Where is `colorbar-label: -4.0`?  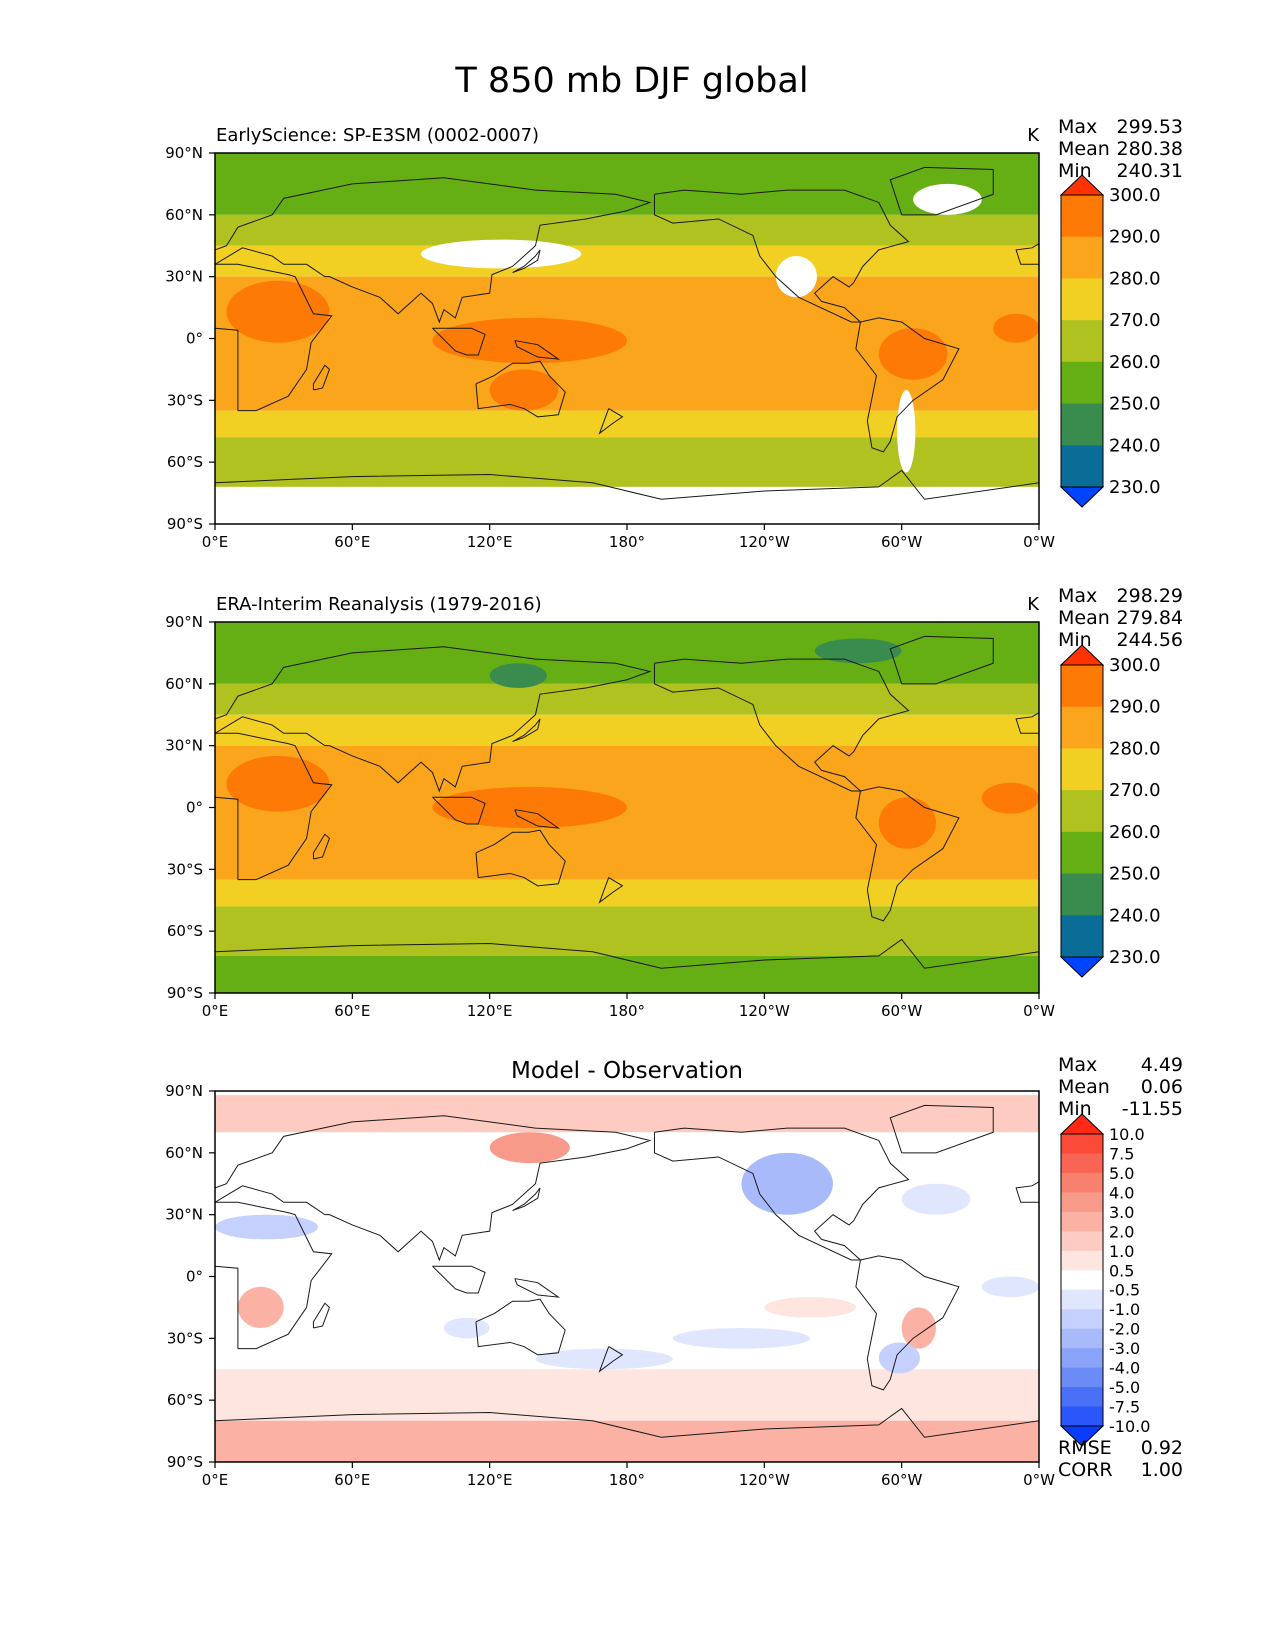
colorbar-label: -4.0 is located at coordinates (1124, 1368).